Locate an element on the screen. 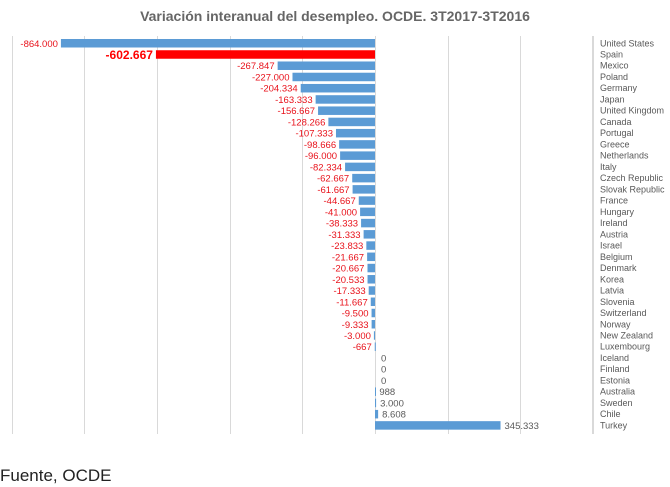  category-label: Latvia is located at coordinates (612, 291).